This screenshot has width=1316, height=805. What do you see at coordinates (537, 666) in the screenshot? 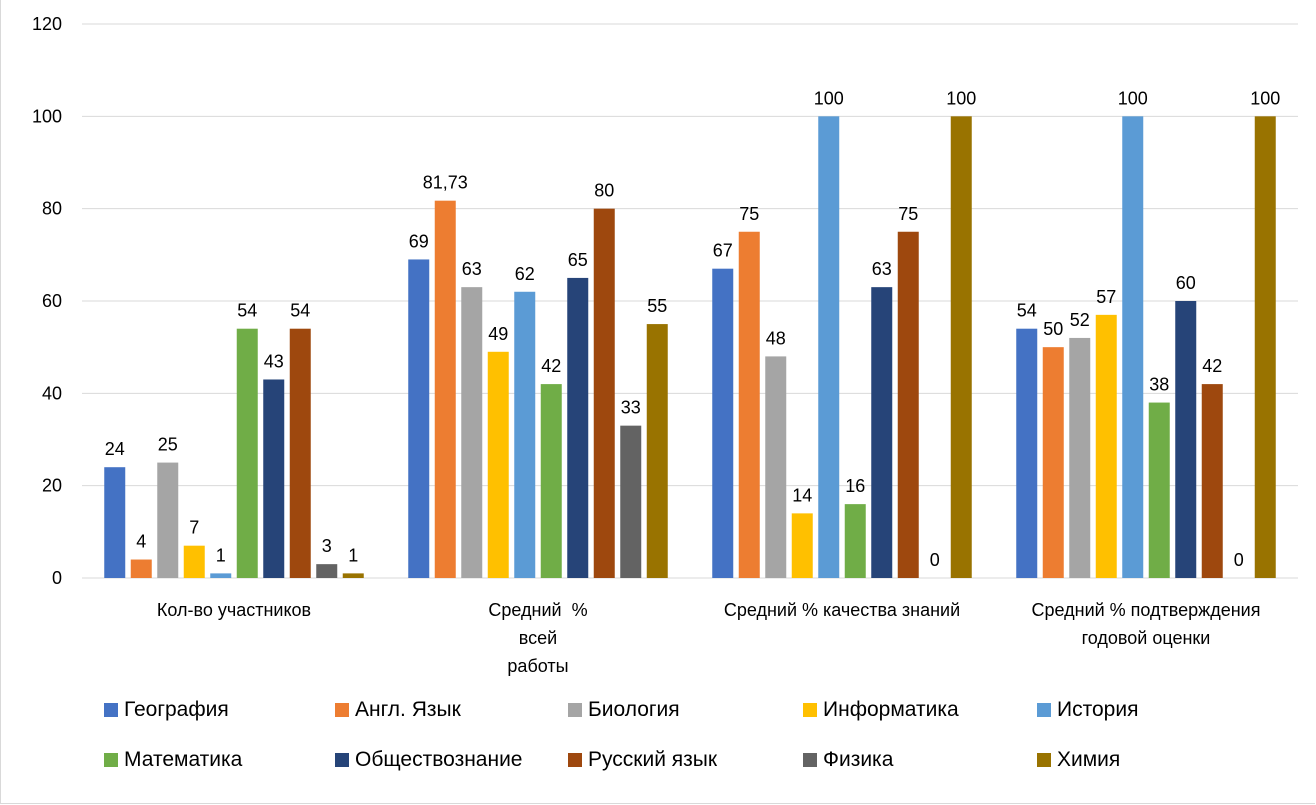
I see `x-category-label: работы` at bounding box center [537, 666].